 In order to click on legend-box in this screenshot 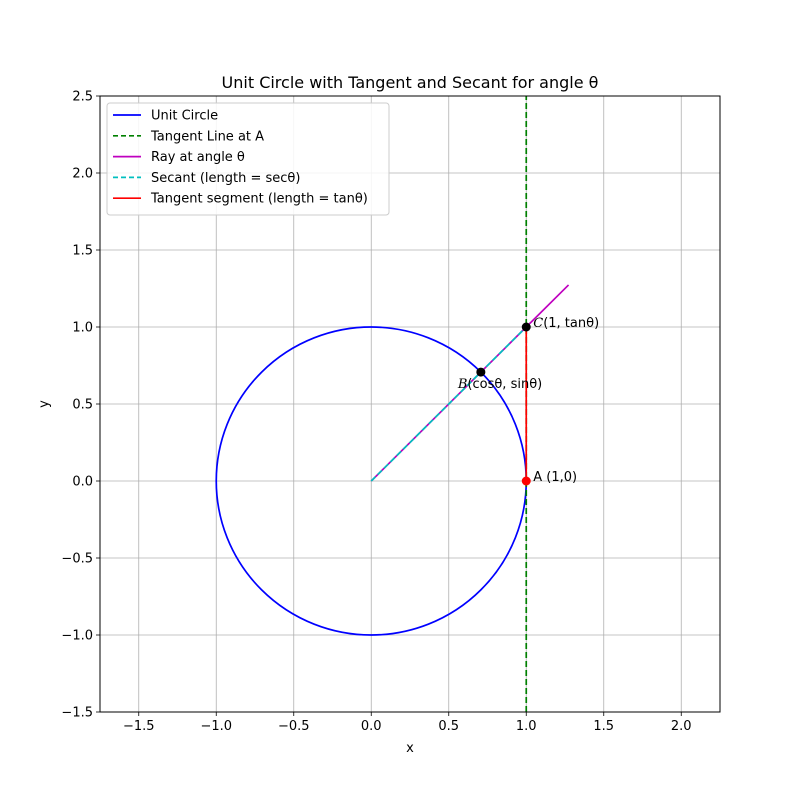, I will do `click(248, 159)`.